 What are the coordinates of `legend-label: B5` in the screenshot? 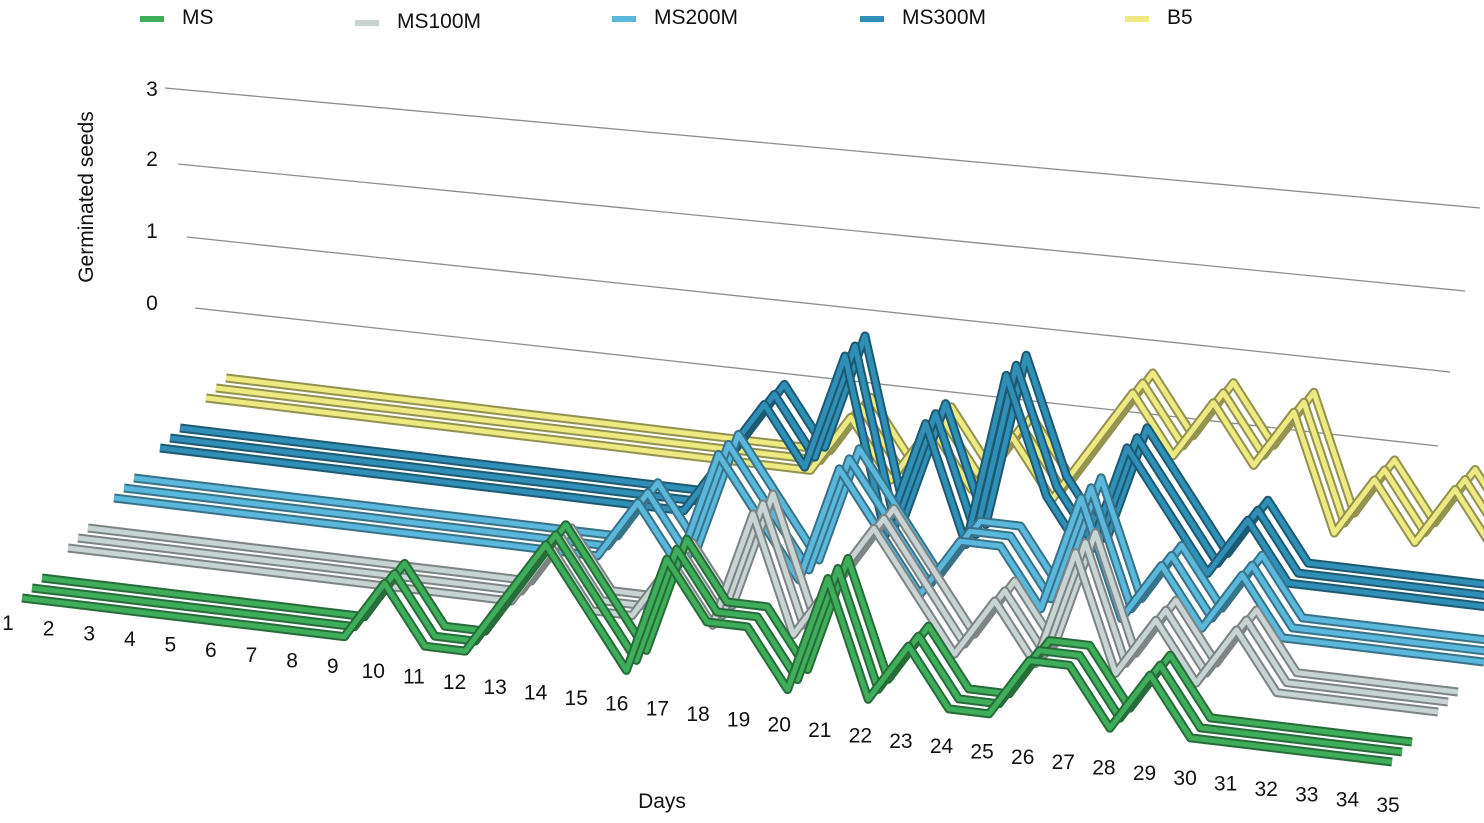 It's located at (1180, 17).